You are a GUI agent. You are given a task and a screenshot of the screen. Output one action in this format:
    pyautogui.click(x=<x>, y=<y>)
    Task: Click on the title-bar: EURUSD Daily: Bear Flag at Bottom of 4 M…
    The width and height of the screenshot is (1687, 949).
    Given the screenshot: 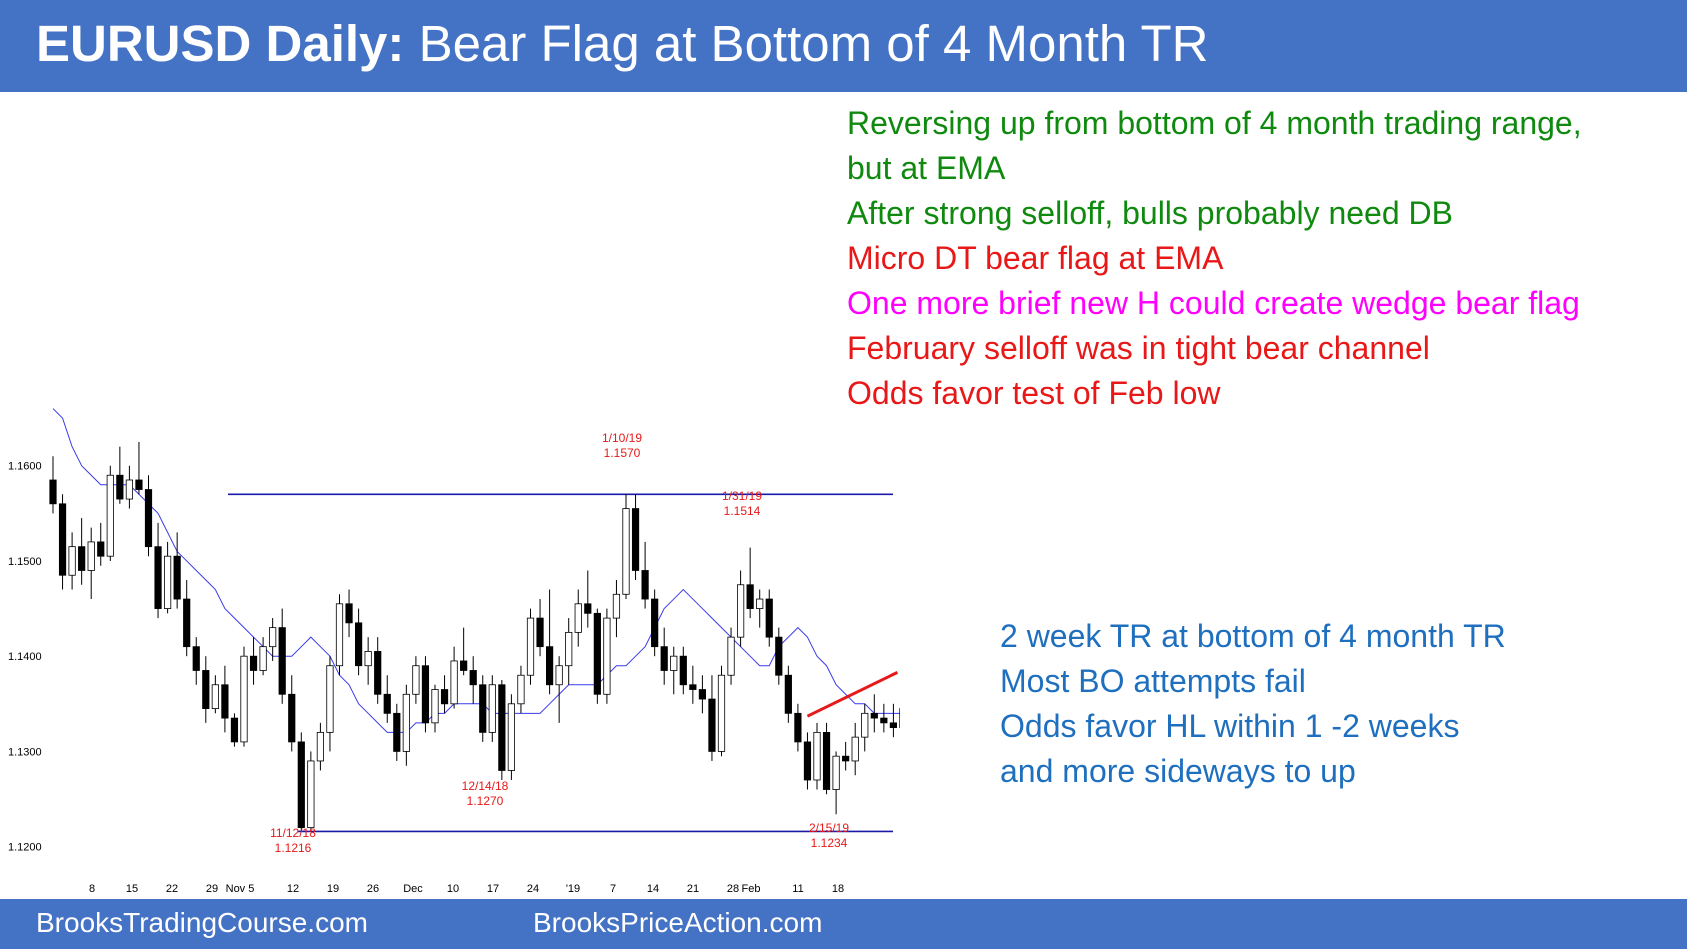 What is the action you would take?
    pyautogui.click(x=843, y=46)
    